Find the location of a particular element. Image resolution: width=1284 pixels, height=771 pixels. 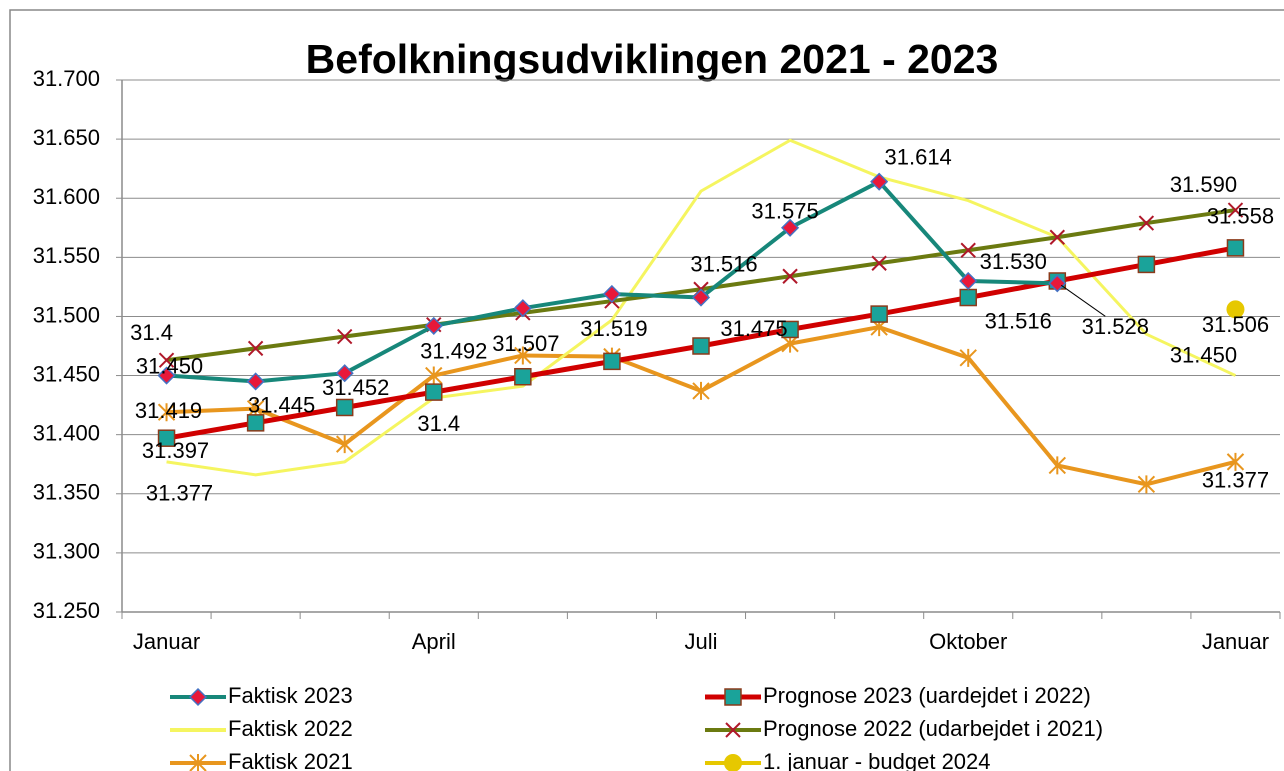

data-label: 31.575 is located at coordinates (784, 211).